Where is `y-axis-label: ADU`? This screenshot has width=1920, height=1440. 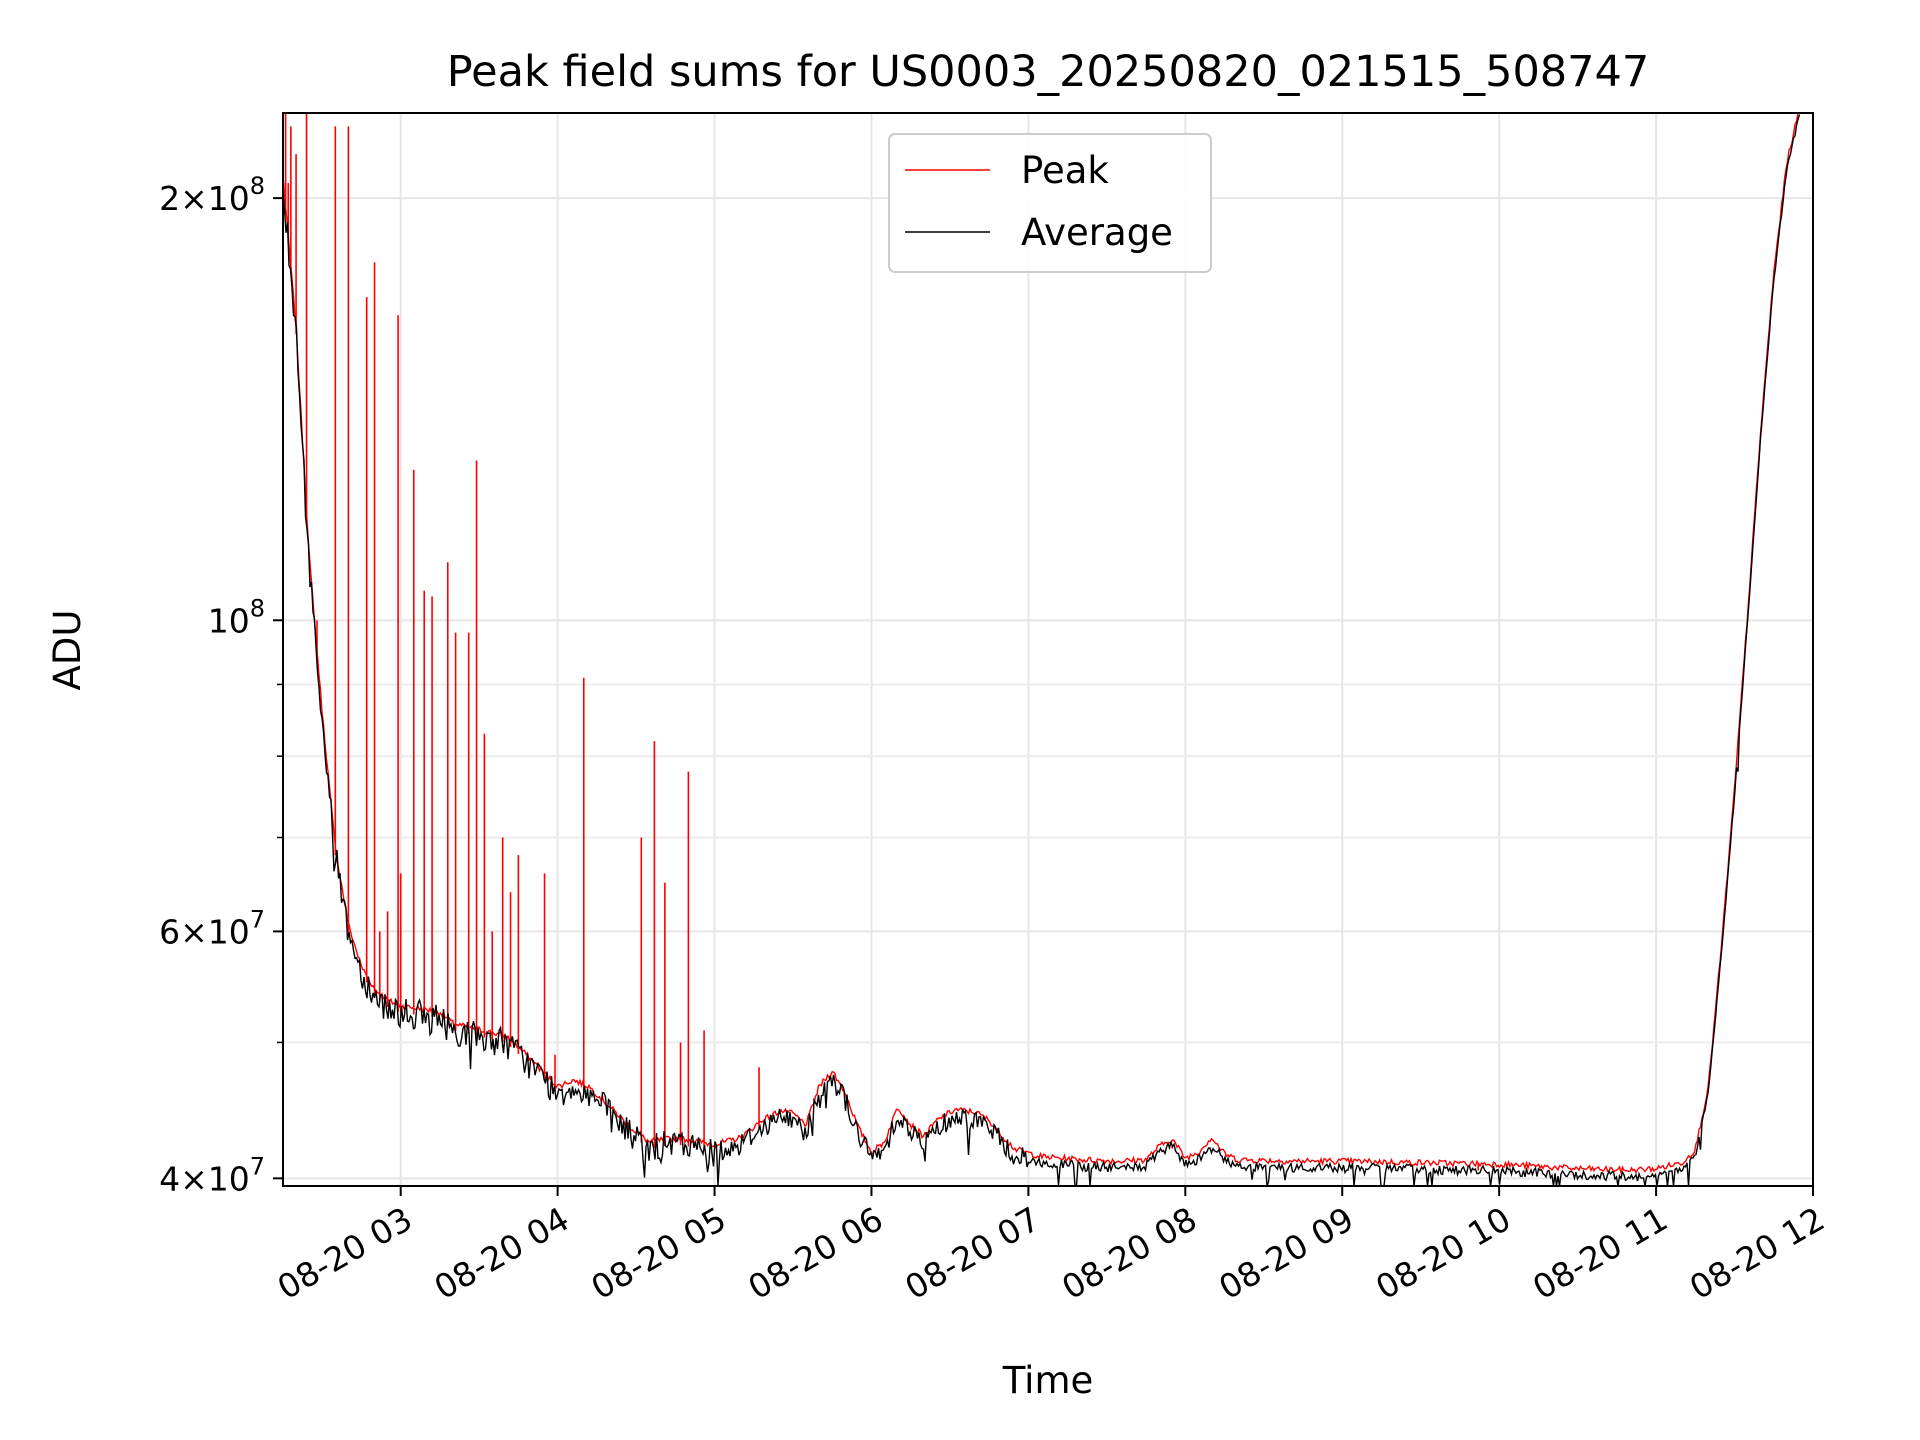 y-axis-label: ADU is located at coordinates (67, 650).